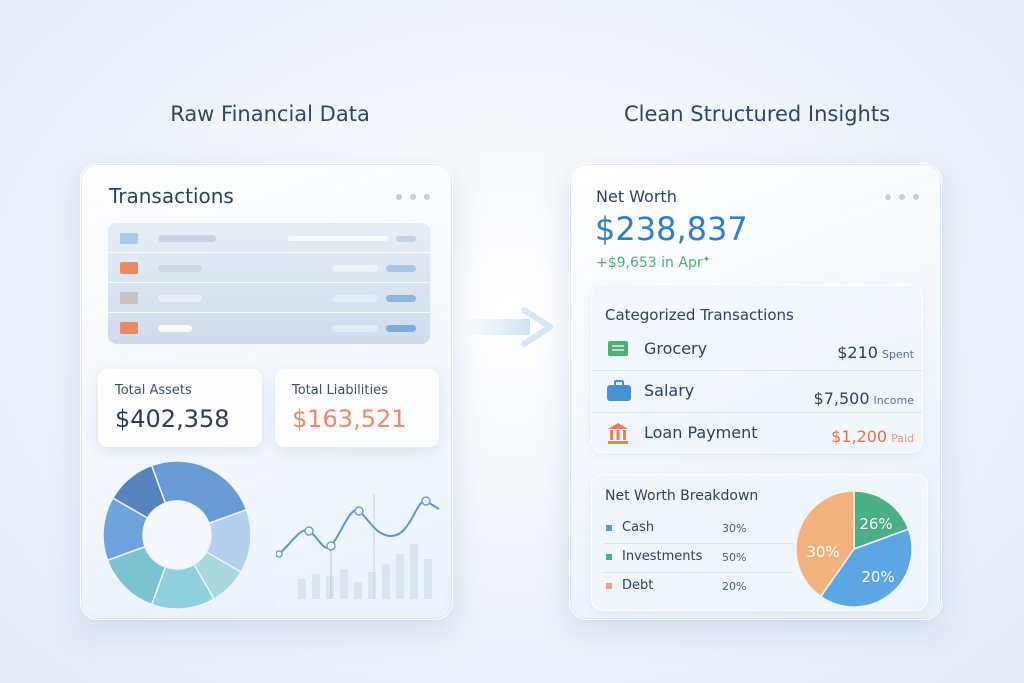  Describe the element at coordinates (699, 587) in the screenshot. I see `legend-debt: Debt 20%` at that location.